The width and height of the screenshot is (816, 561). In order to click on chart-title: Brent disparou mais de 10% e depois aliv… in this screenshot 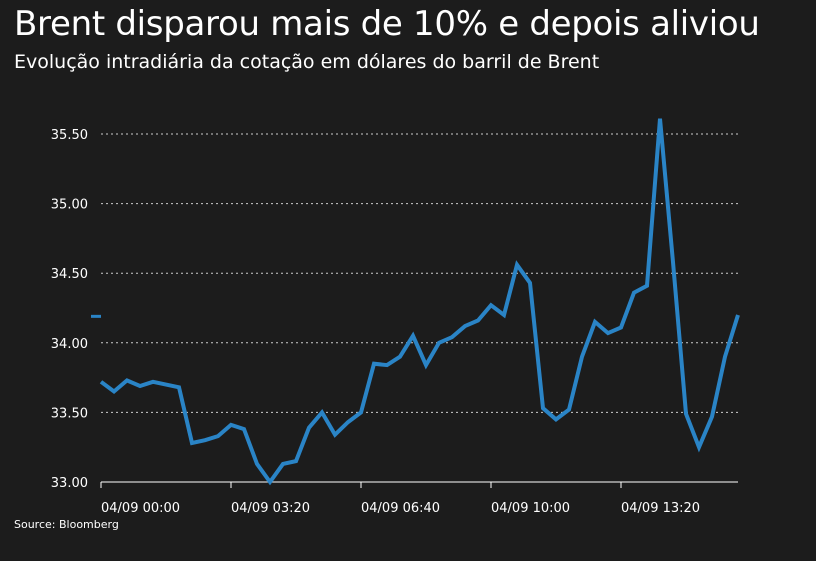, I will do `click(387, 24)`.